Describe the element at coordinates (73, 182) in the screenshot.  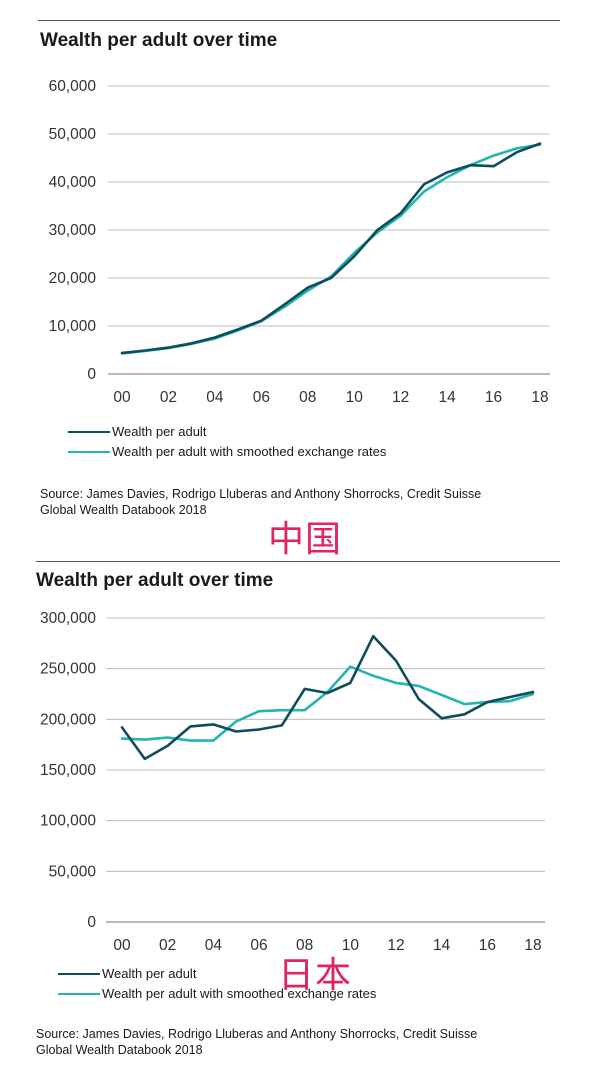
I see `y-tick-label: 40,000` at that location.